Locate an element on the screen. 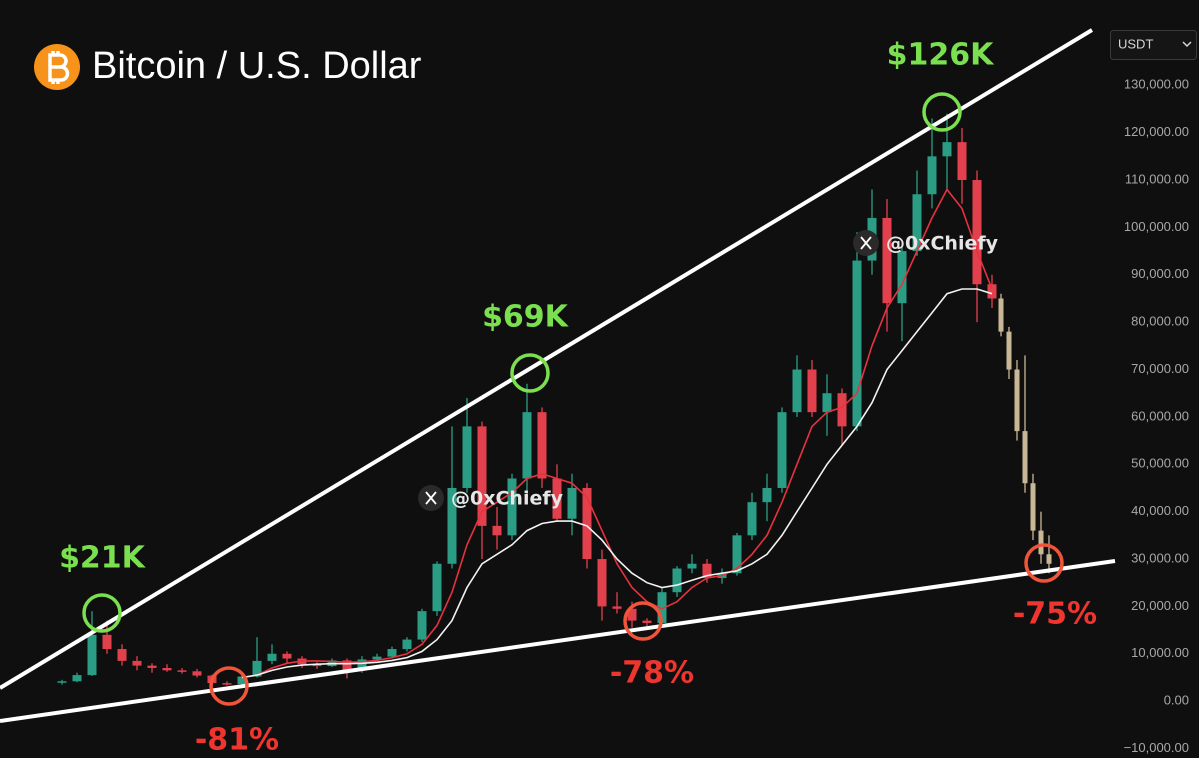 This screenshot has width=1199, height=758. y-tick-label: −10,000.00 is located at coordinates (1156, 747).